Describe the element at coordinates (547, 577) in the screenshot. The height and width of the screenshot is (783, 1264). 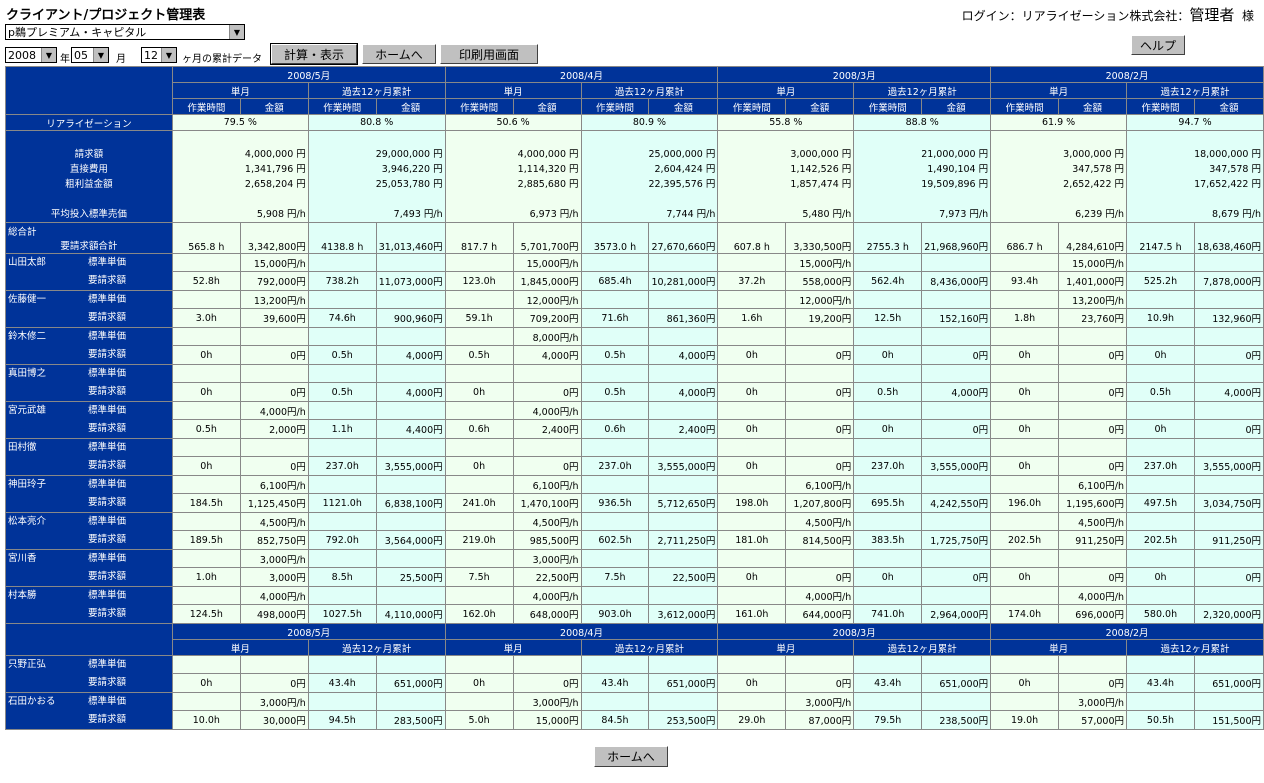
I see `billing-amount: 22,500円` at that location.